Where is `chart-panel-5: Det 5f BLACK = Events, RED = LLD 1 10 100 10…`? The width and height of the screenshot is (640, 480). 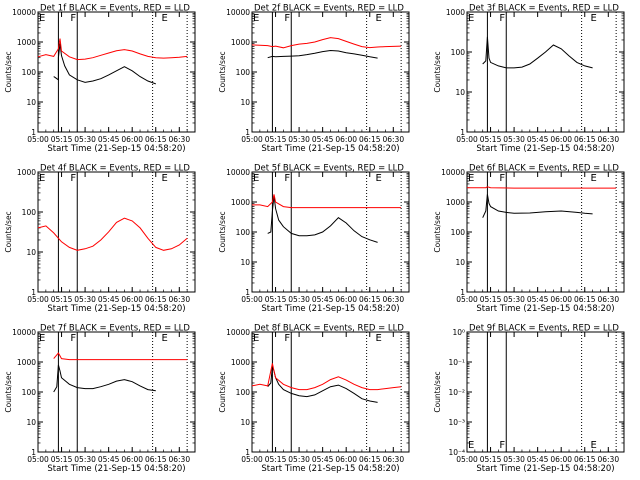 chart-panel-5: Det 5f BLACK = Events, RED = LLD 1 10 100 10… is located at coordinates (314, 239).